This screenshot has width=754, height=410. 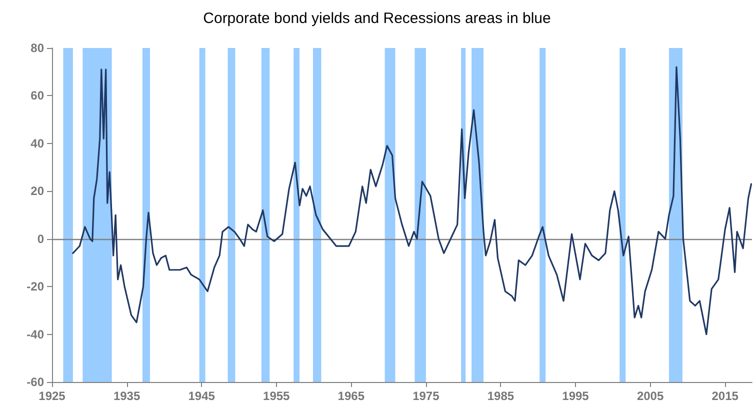 I want to click on y-tick-label: 20, so click(x=37, y=191).